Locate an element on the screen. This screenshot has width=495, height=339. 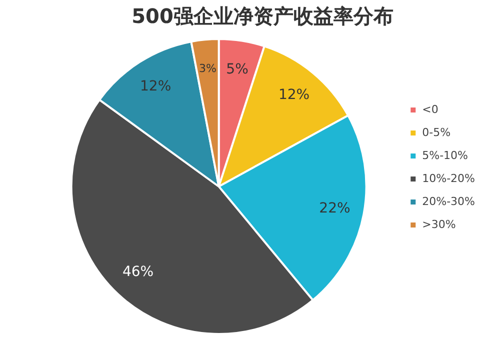
legend-label: 10%-20% is located at coordinates (449, 178).